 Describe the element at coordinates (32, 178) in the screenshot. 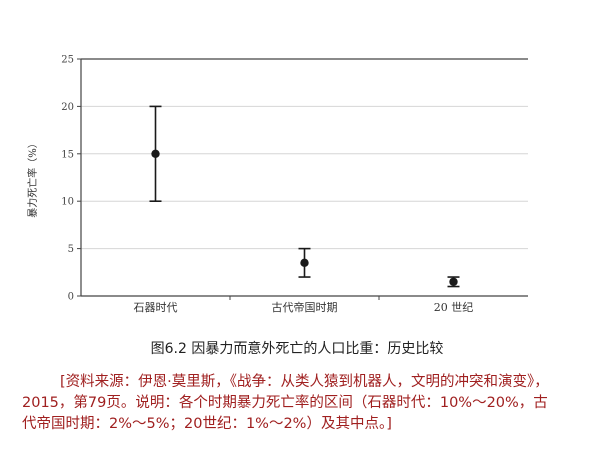

I see `y-axis-label: 暴力死亡率（%）` at that location.